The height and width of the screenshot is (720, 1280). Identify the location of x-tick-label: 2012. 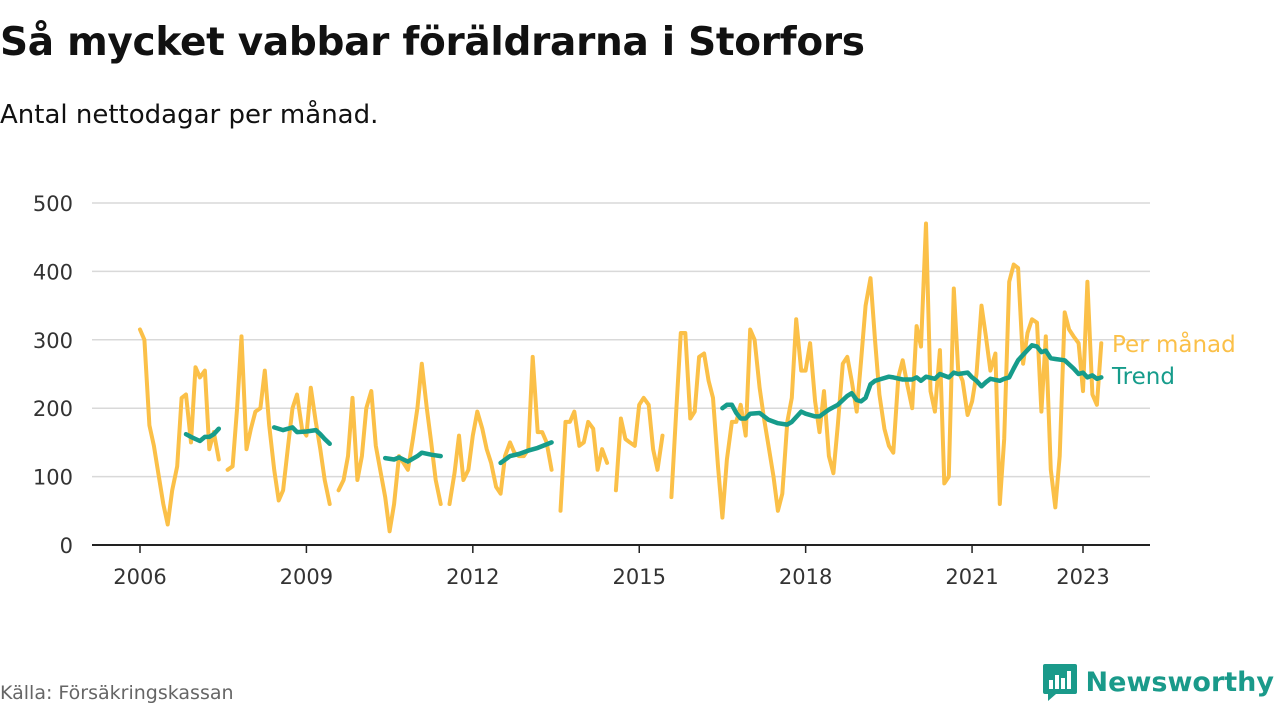
(472, 577).